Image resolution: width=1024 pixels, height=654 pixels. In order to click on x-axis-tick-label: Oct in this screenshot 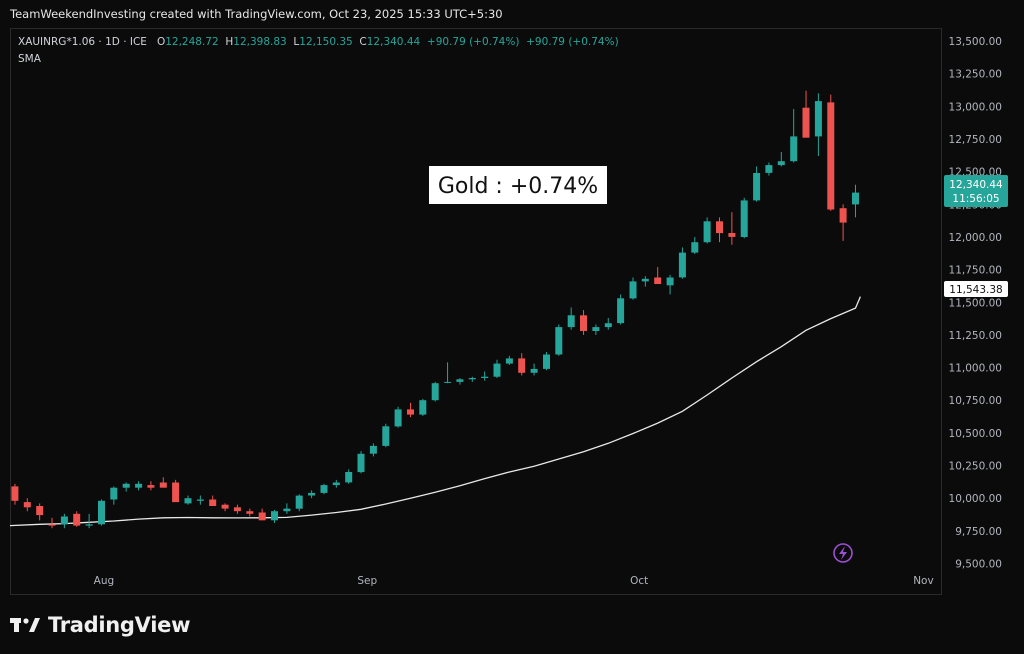, I will do `click(639, 581)`.